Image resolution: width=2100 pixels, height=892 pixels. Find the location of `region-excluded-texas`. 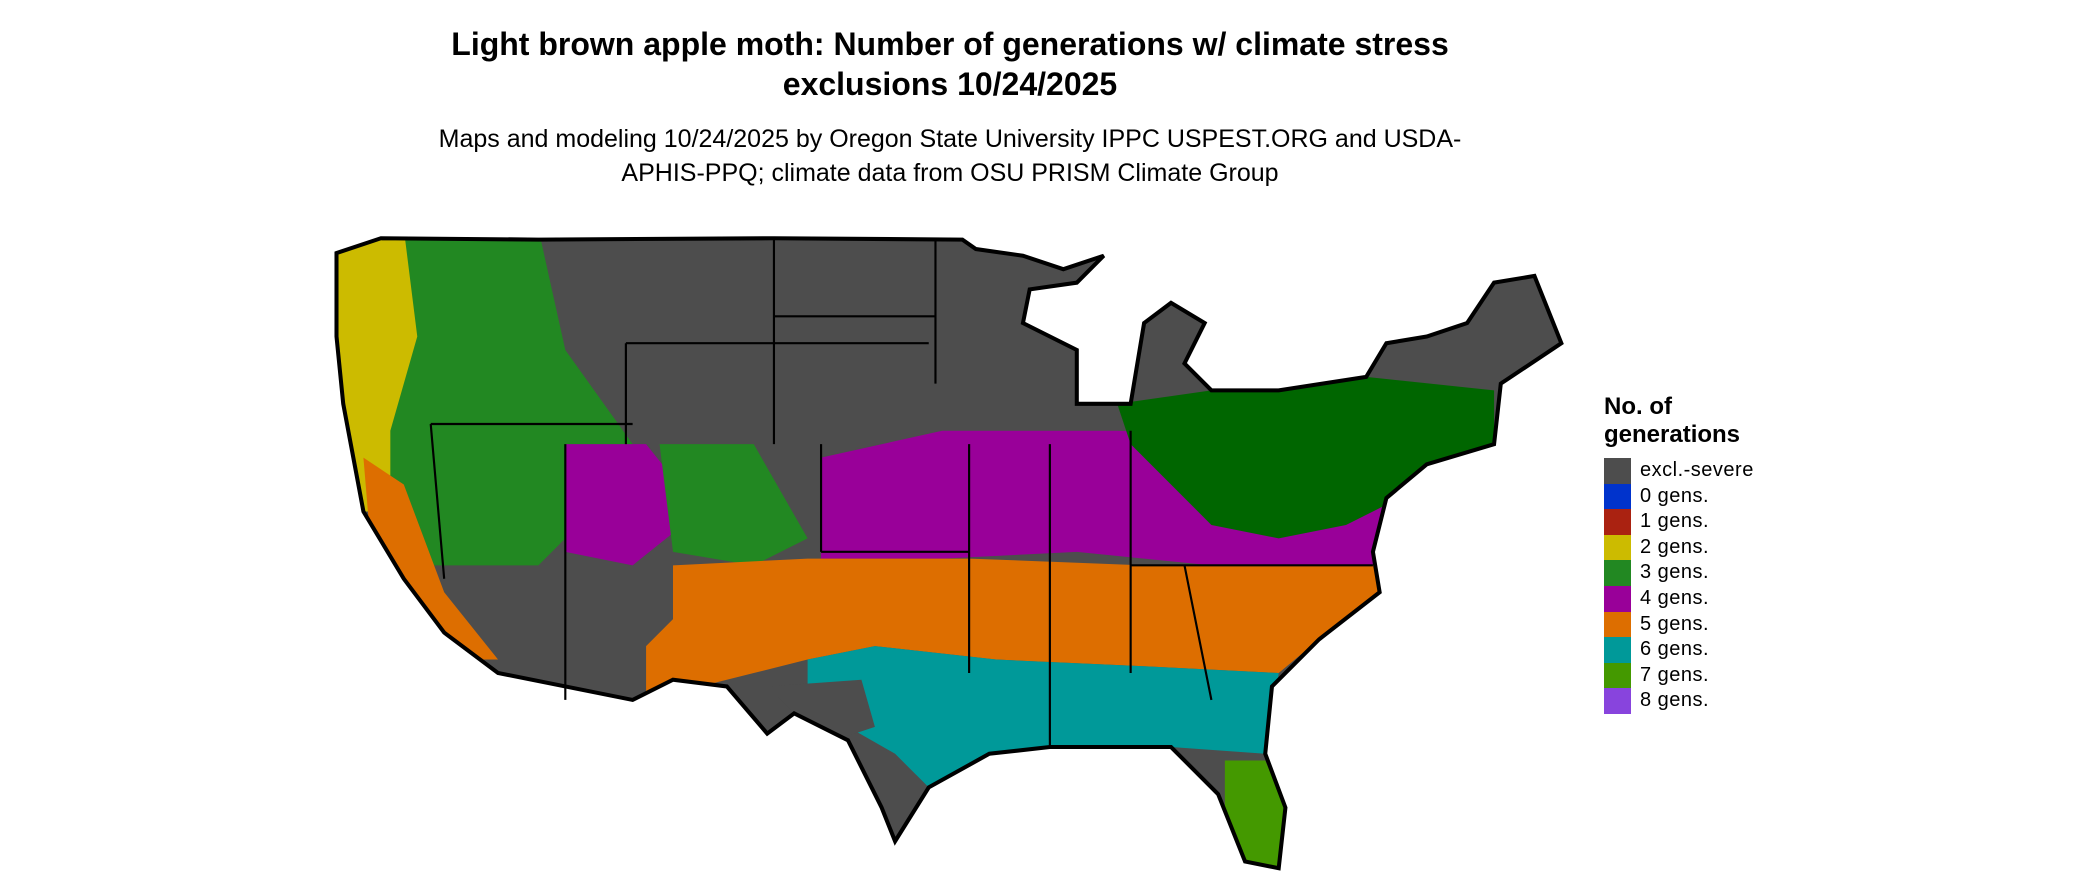

region-excluded-texas is located at coordinates (821, 710).